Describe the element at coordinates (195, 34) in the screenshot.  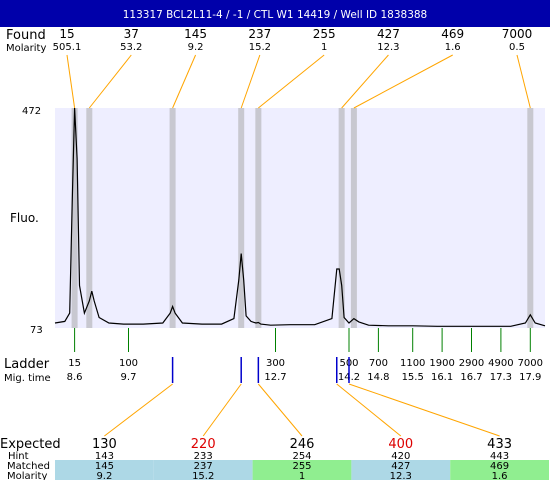
I see `found-size: 145` at that location.